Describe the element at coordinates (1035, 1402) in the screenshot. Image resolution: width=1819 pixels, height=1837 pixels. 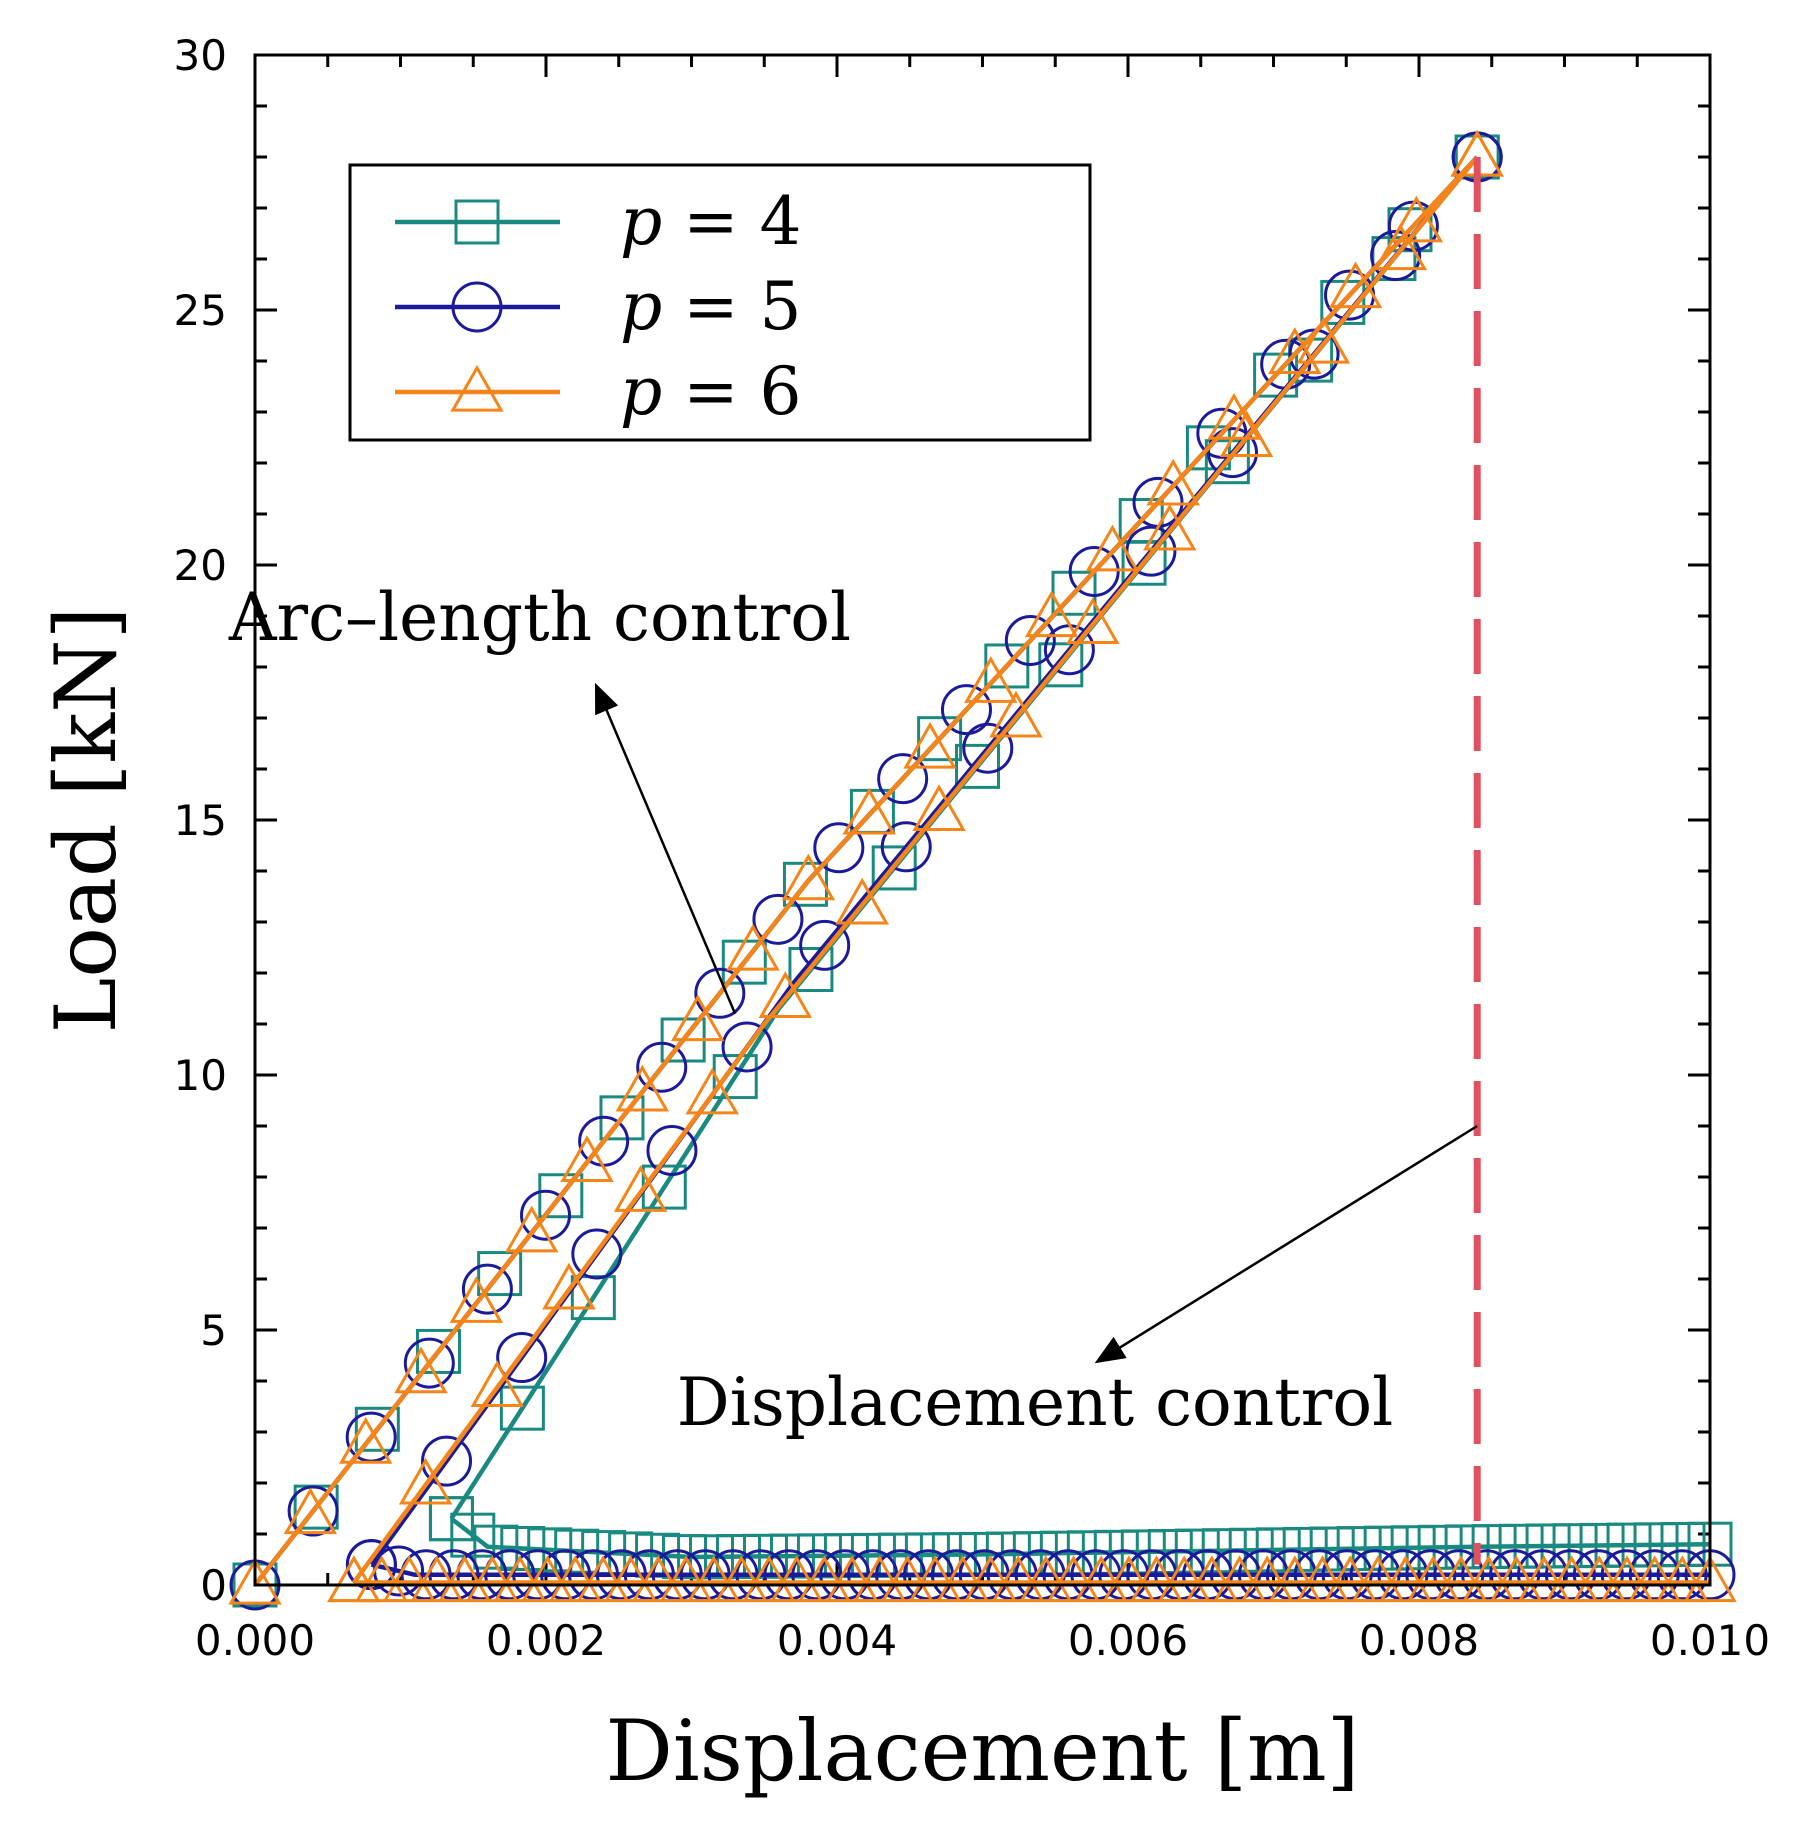
I see `annotation-text: Displacement control` at that location.